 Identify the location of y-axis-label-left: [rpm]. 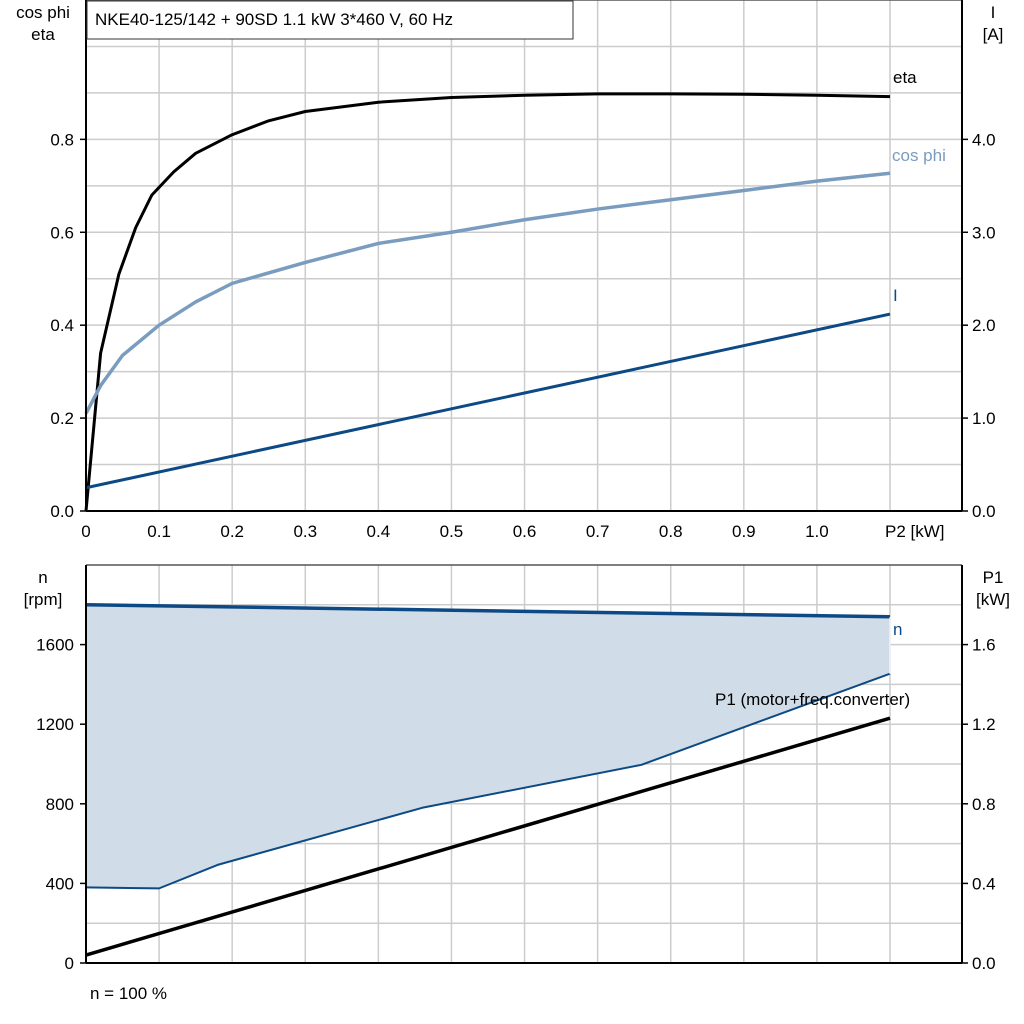
(43, 599).